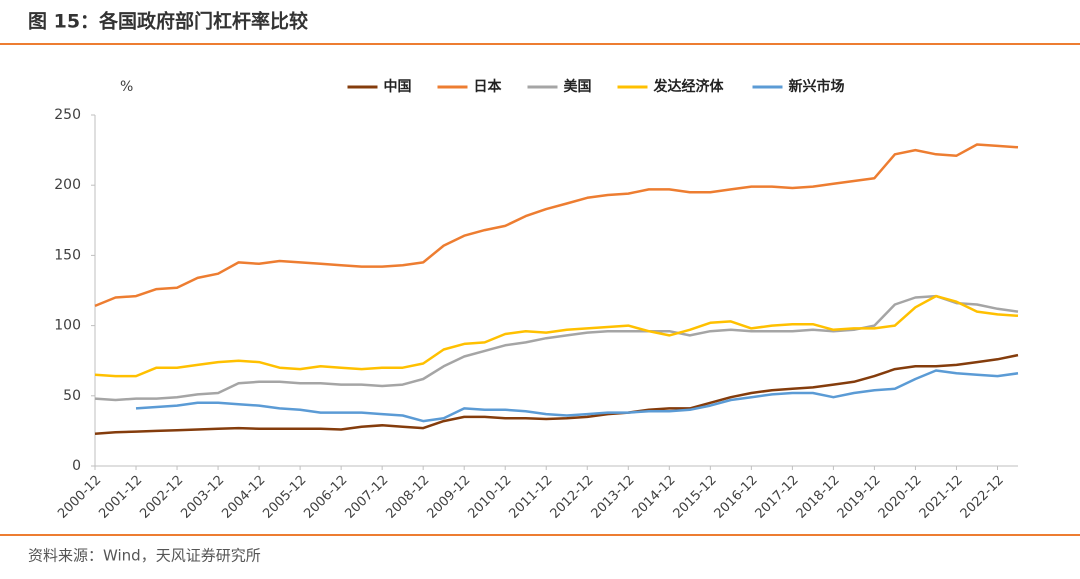  I want to click on source: 资料来源：Wind，天风证券研究所, so click(144, 556).